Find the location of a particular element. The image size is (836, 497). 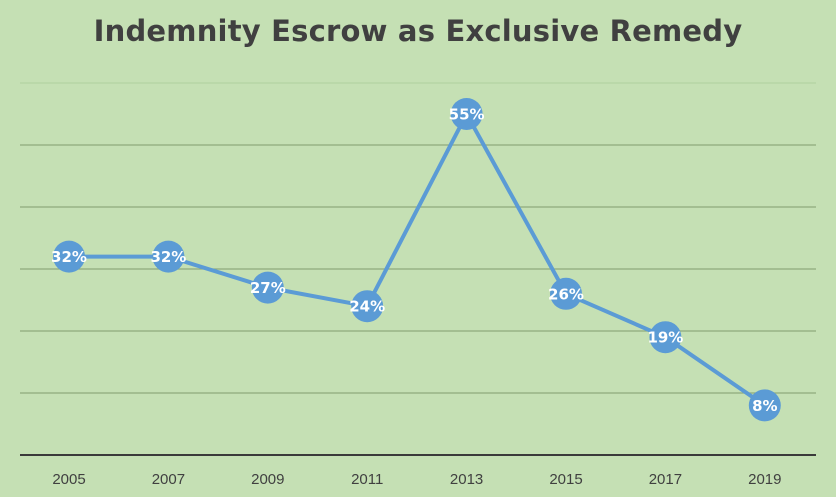

data-label: 8% is located at coordinates (764, 406).